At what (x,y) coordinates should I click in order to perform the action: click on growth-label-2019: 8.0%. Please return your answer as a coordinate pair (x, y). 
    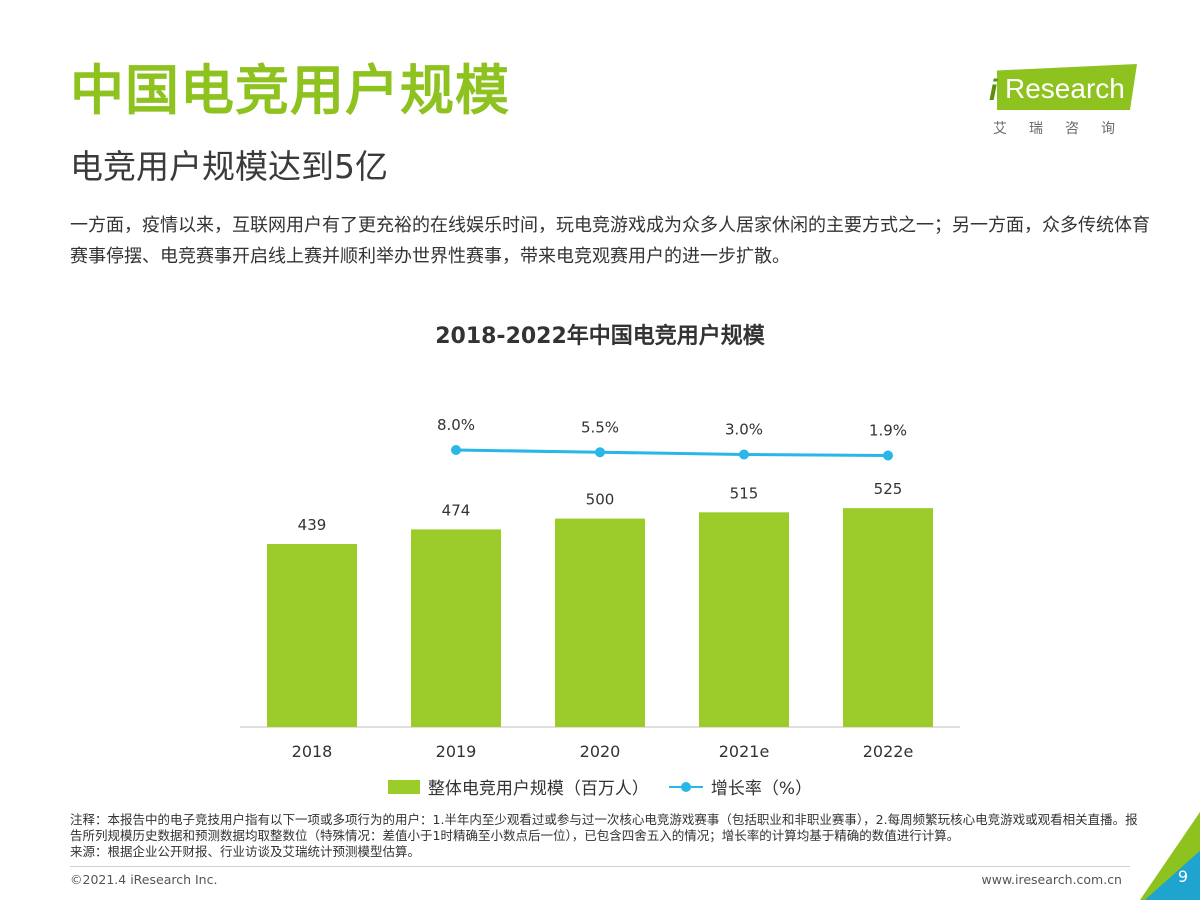
    Looking at the image, I should click on (456, 425).